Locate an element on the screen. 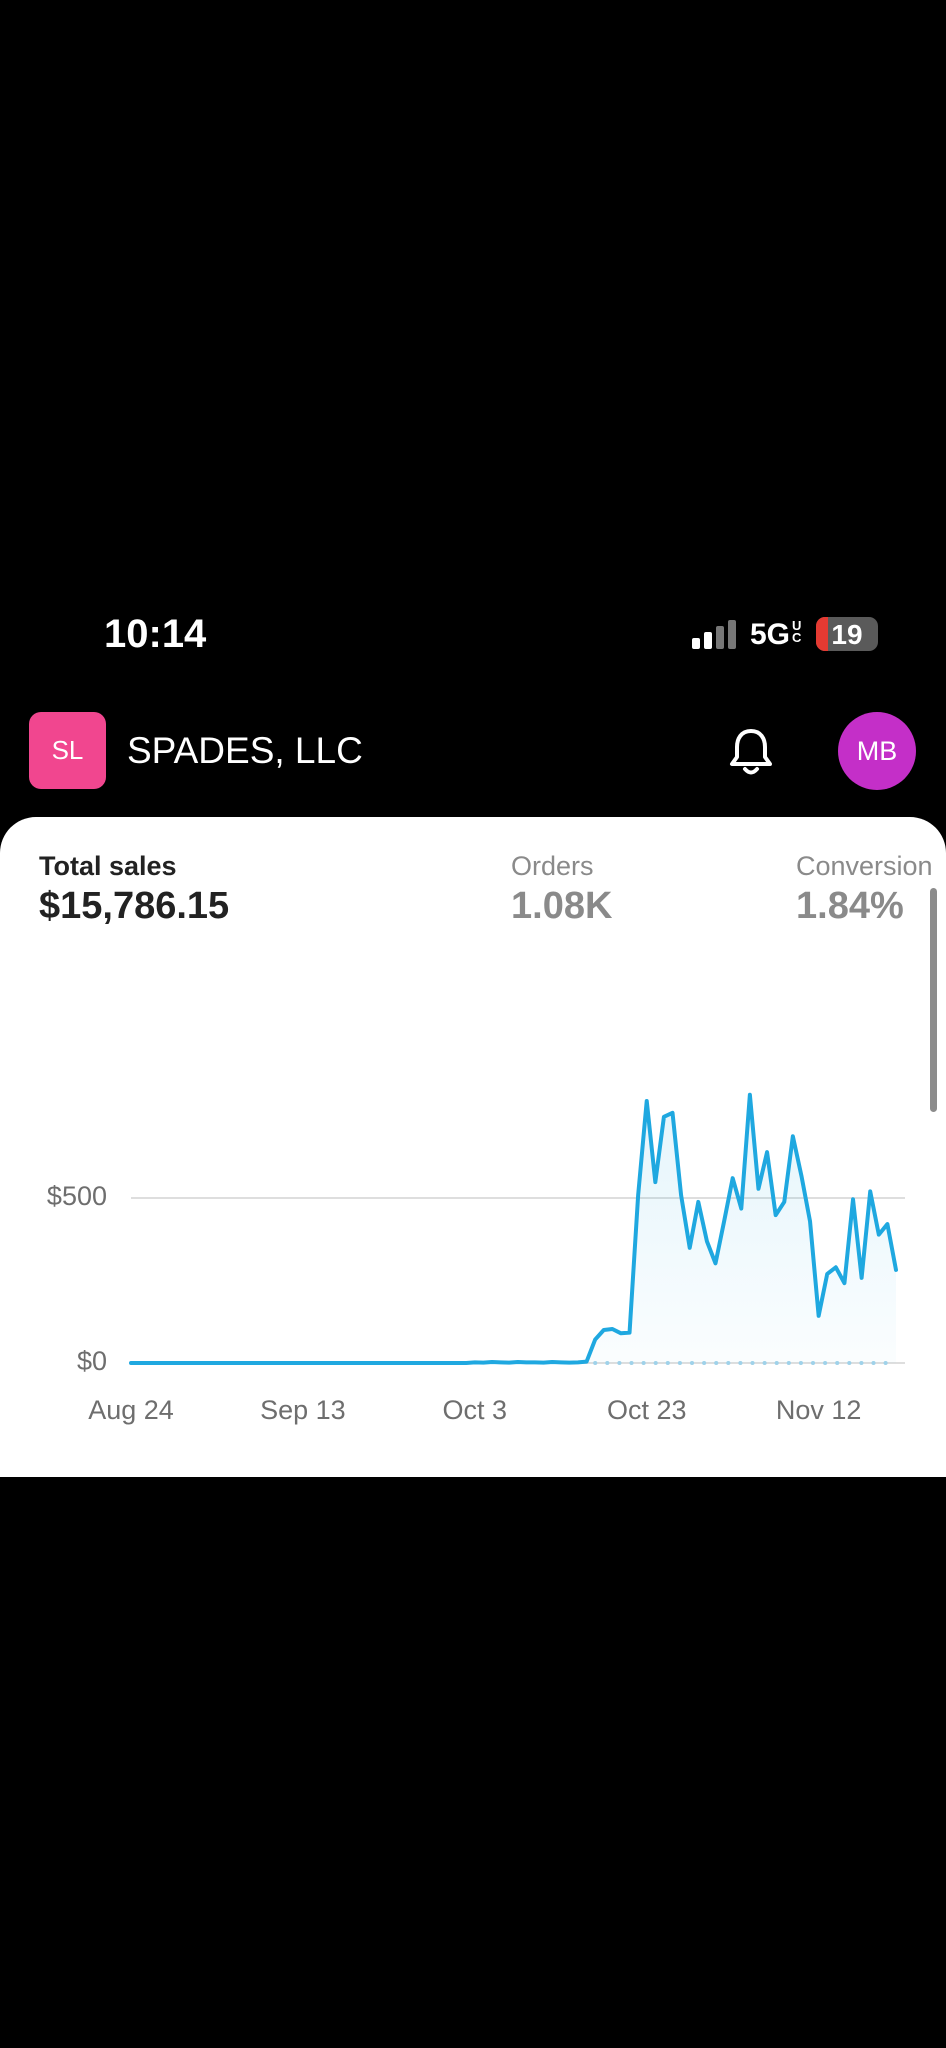  store-name: SPADES, LLC is located at coordinates (245, 750).